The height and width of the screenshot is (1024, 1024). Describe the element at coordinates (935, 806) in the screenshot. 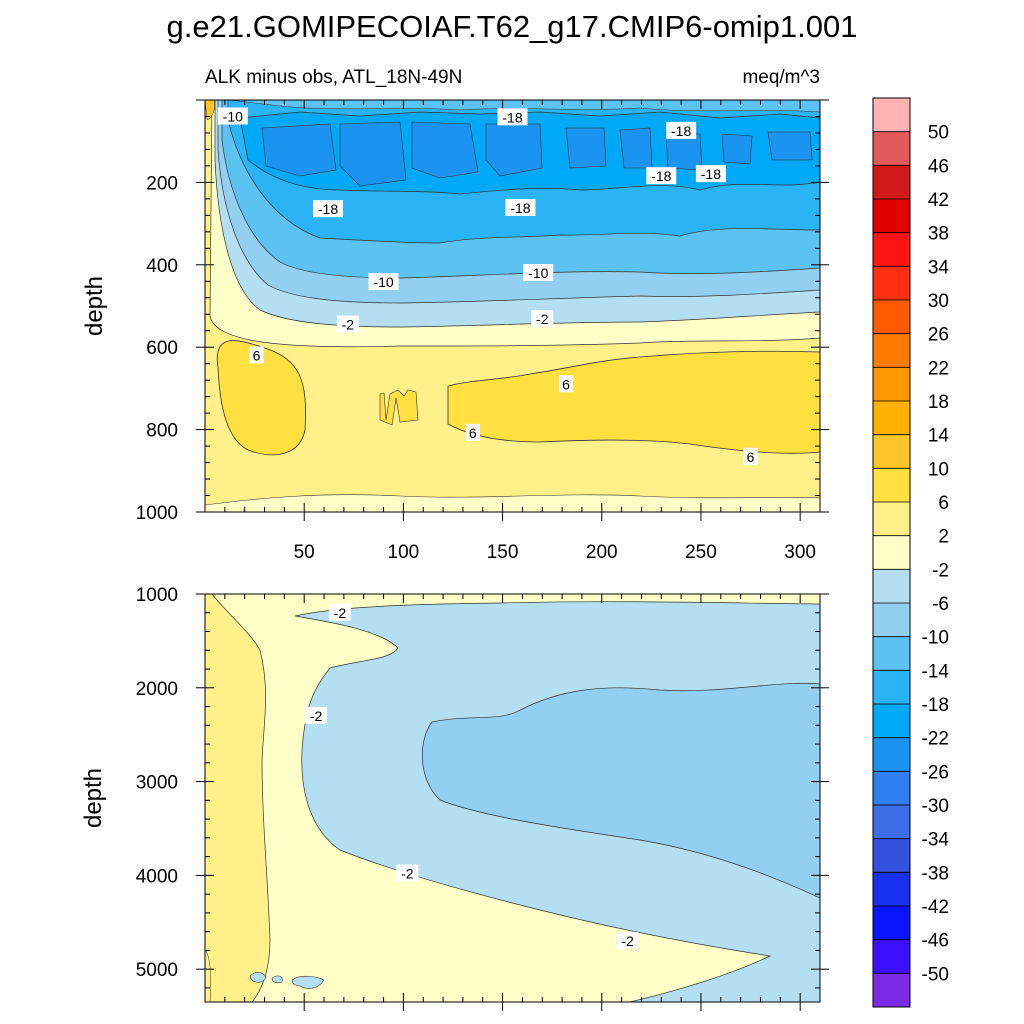

I see `colorbar-label: -30` at that location.